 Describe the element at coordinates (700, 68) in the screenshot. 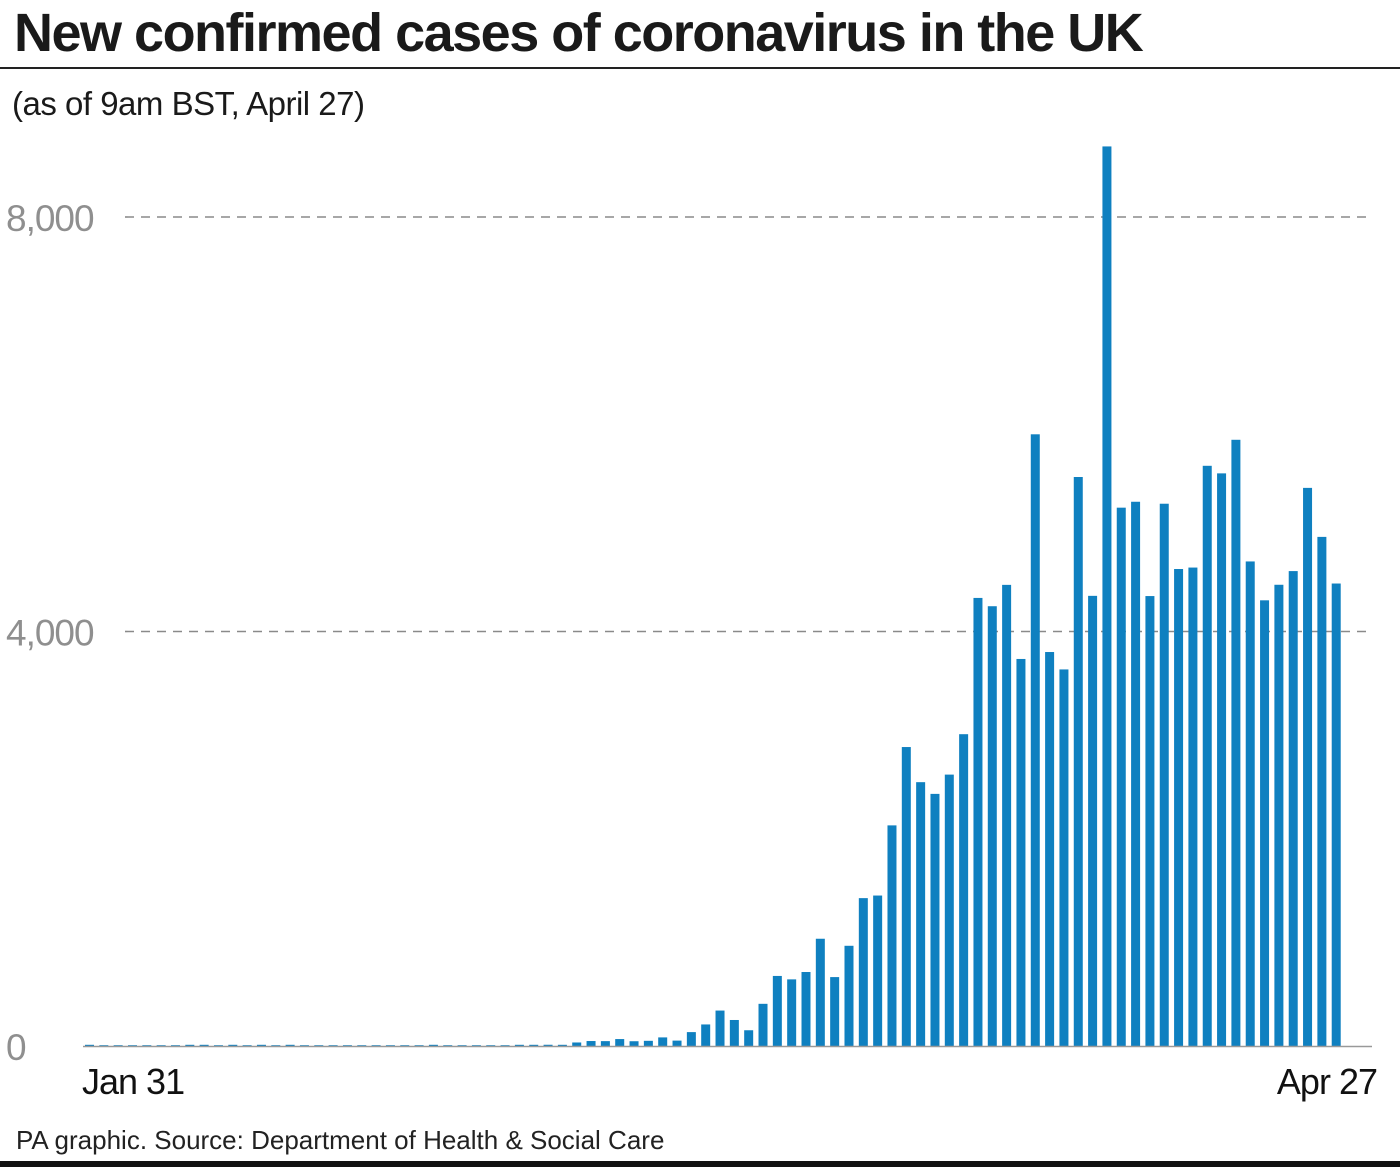

I see `title-divider` at that location.